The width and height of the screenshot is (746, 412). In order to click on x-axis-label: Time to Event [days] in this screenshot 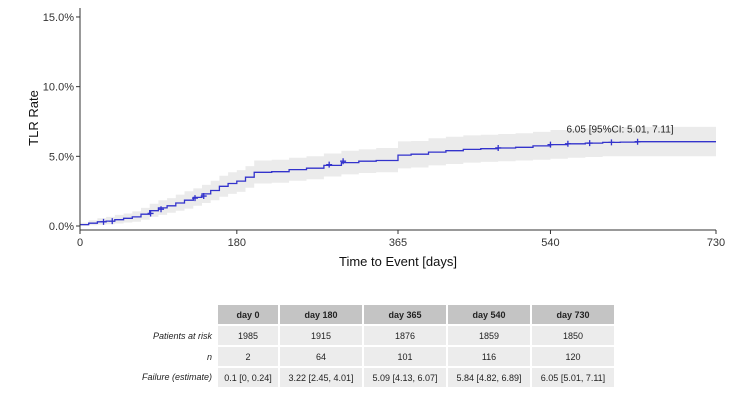, I will do `click(398, 261)`.